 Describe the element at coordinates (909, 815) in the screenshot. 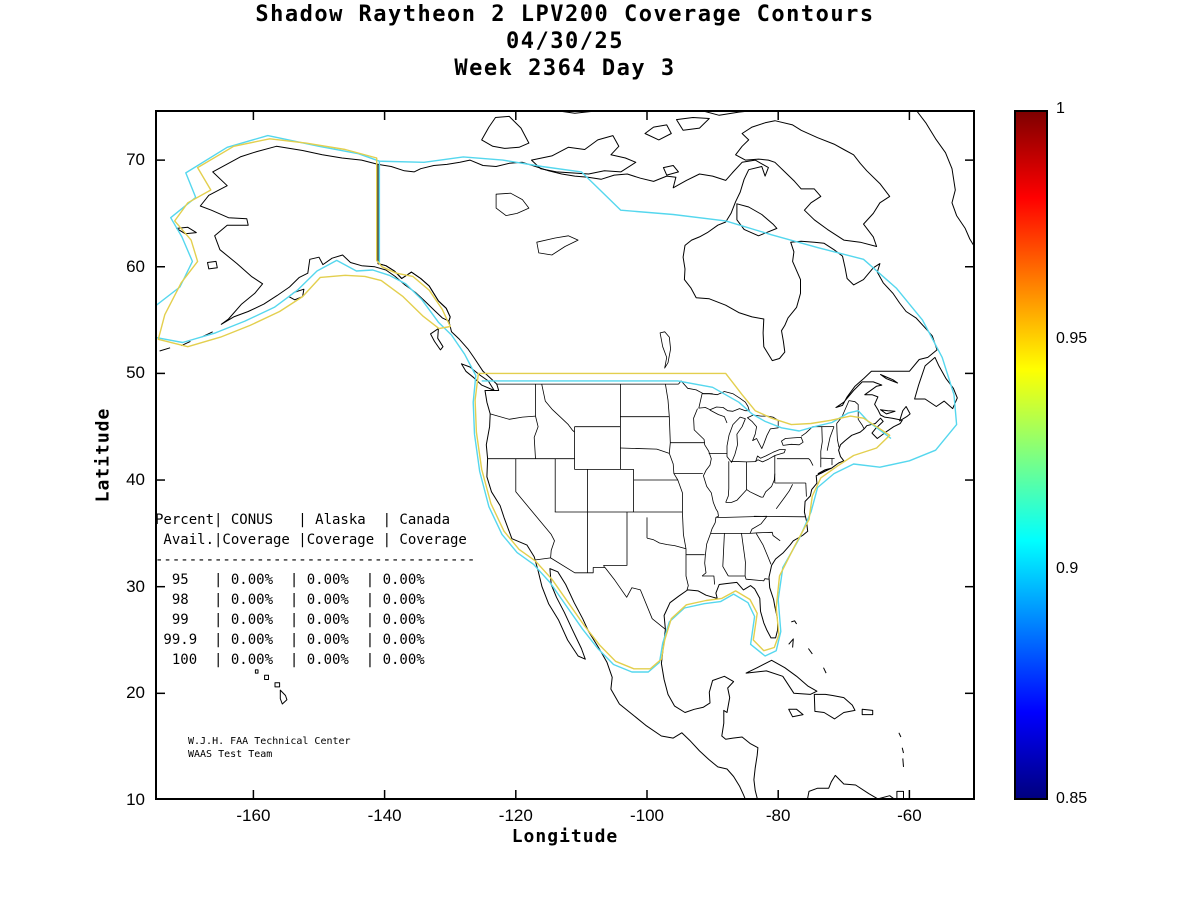

I see `x-tick-label: -60` at that location.